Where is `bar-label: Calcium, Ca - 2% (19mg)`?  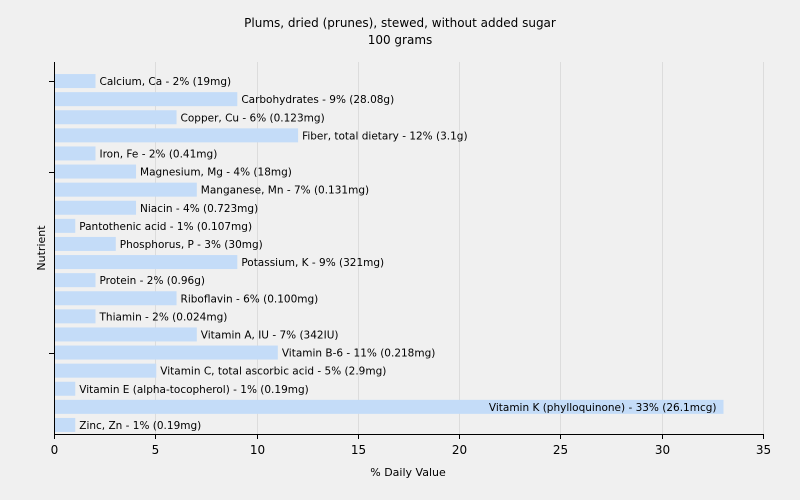
bar-label: Calcium, Ca - 2% (19mg) is located at coordinates (166, 82).